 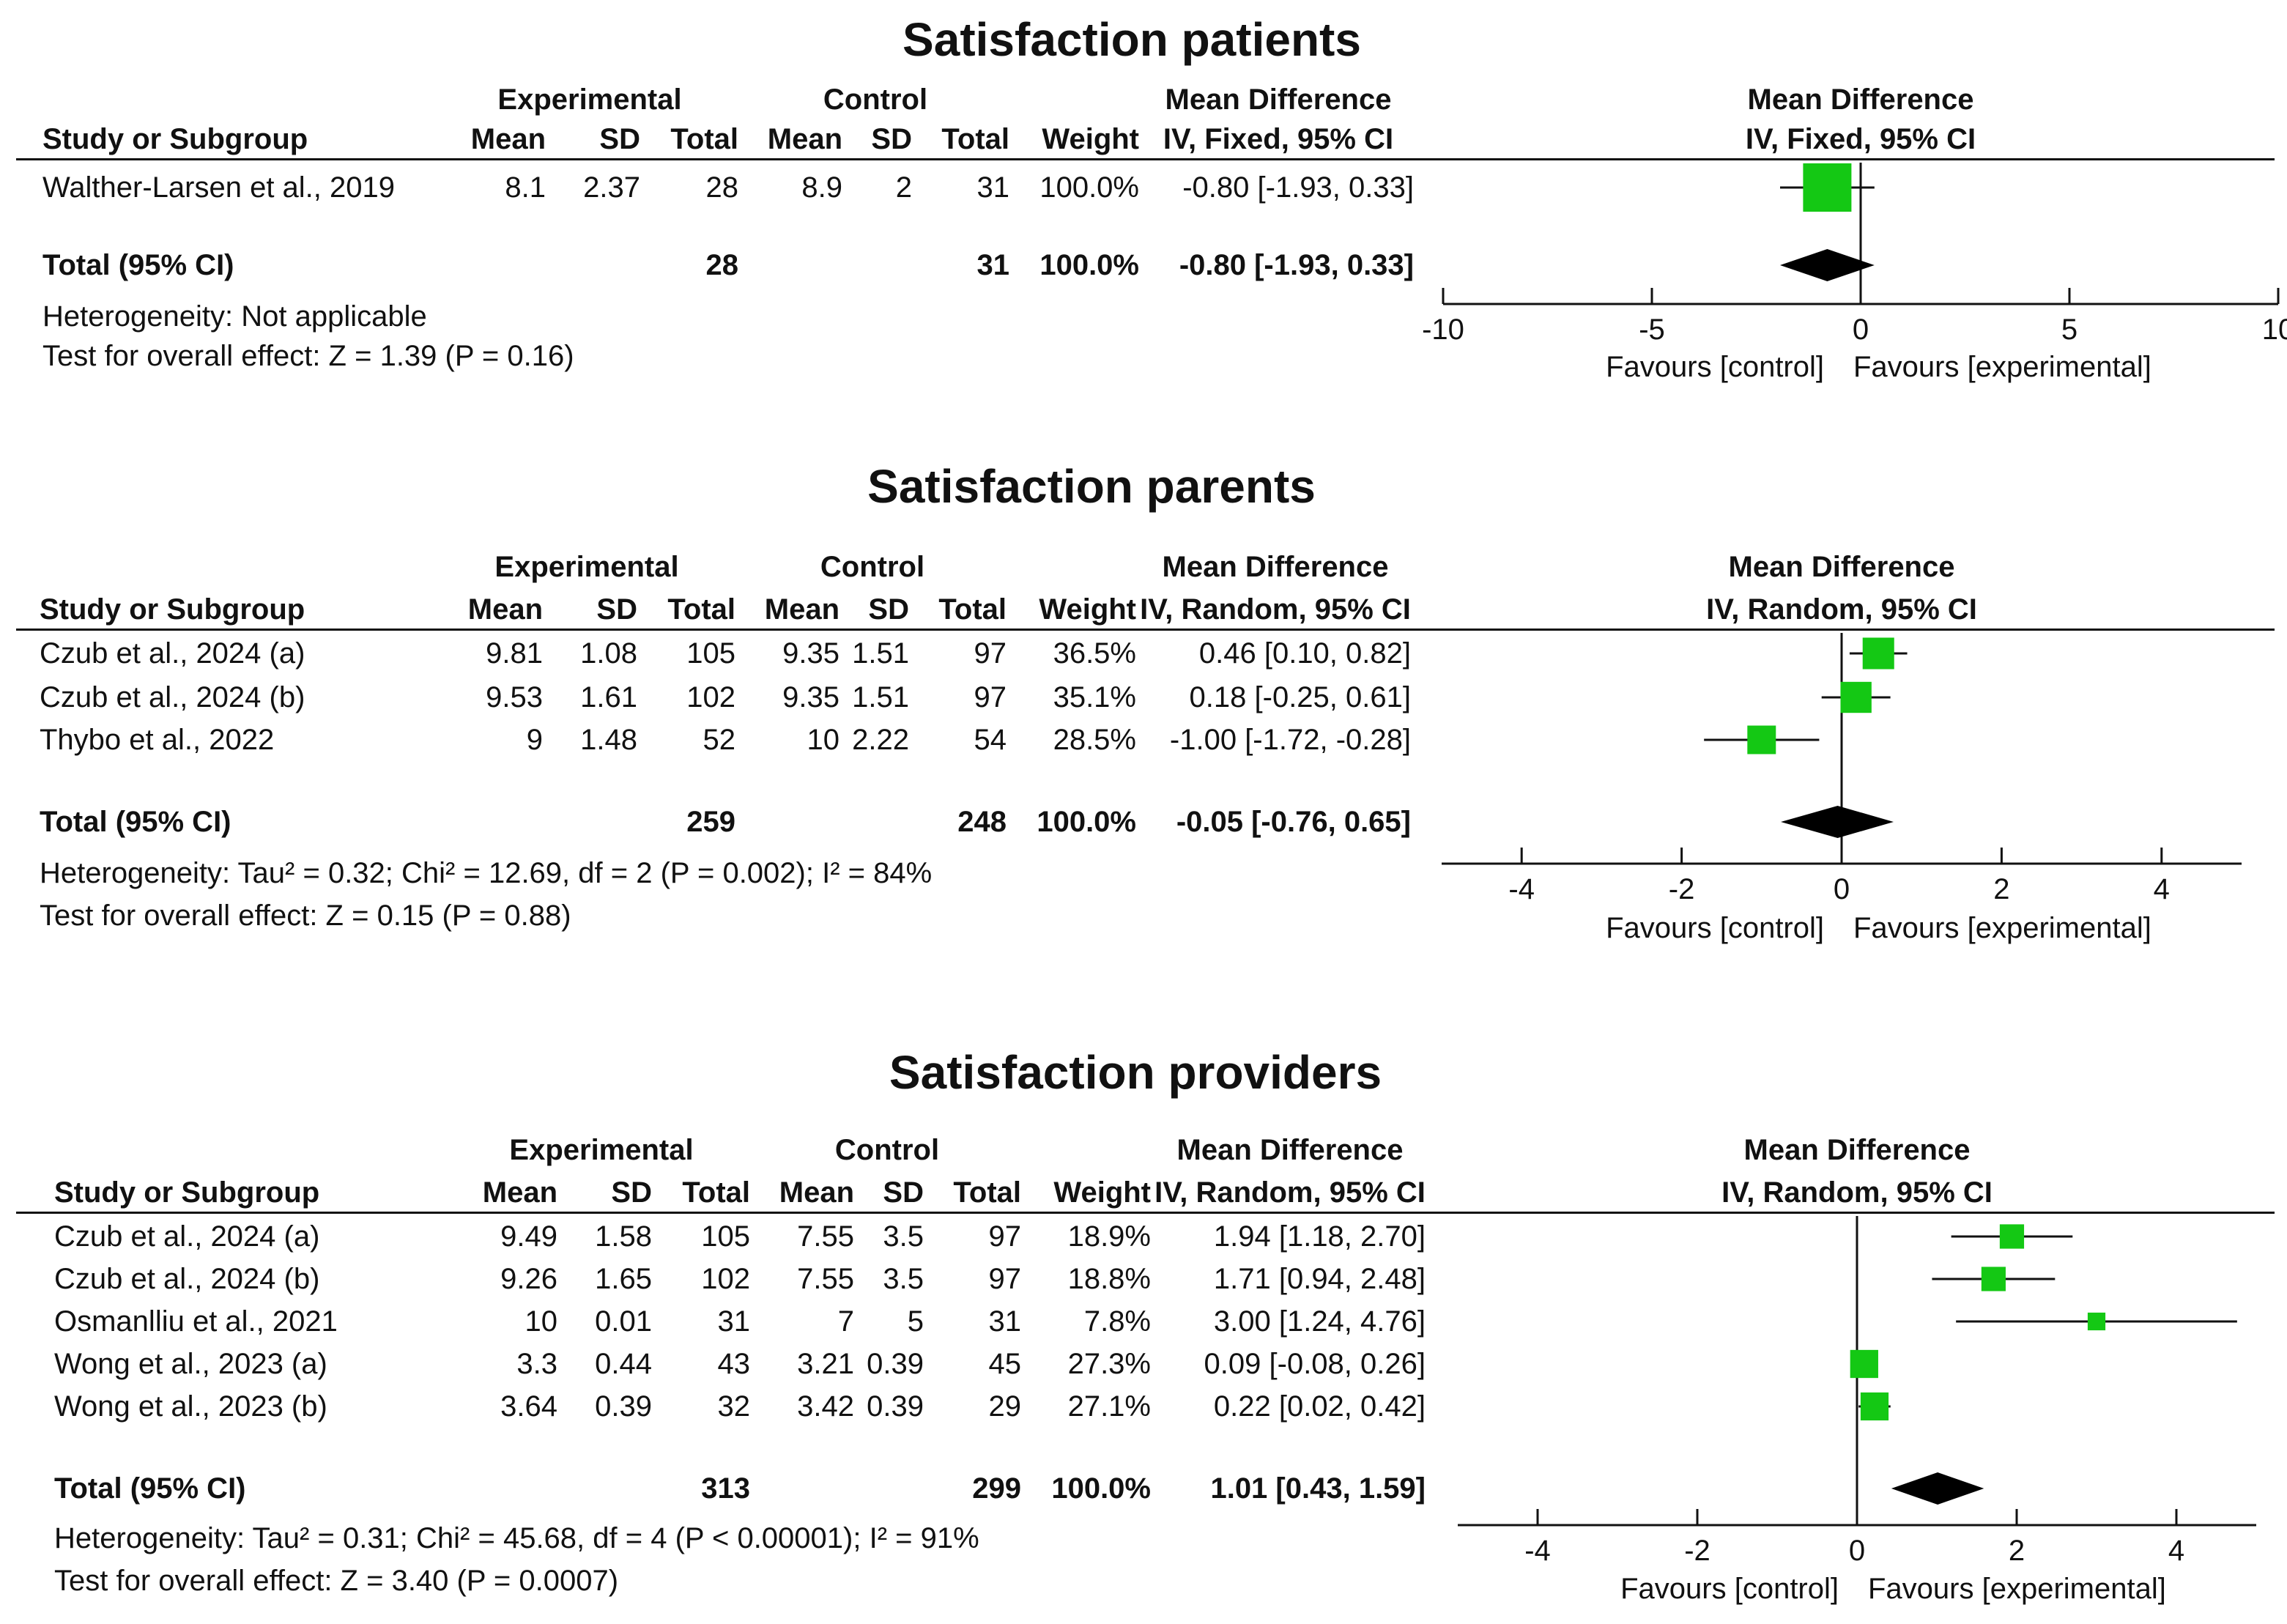 I want to click on ctl-mean-value: 7.55, so click(x=825, y=1237).